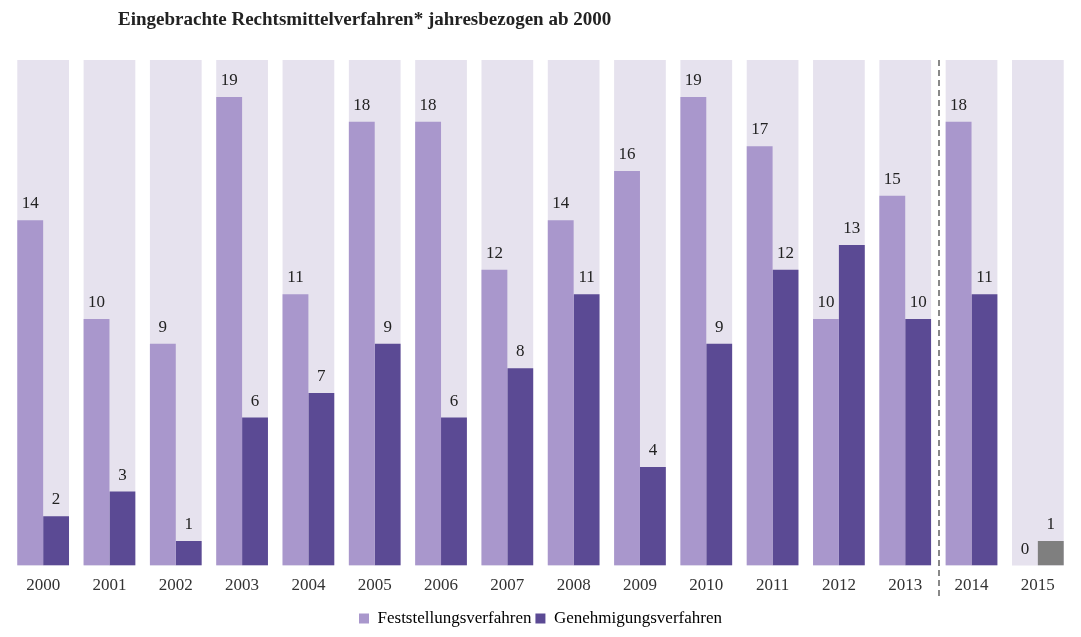 This screenshot has height=637, width=1081. Describe the element at coordinates (573, 585) in the screenshot. I see `x-tick-label: 2008` at that location.